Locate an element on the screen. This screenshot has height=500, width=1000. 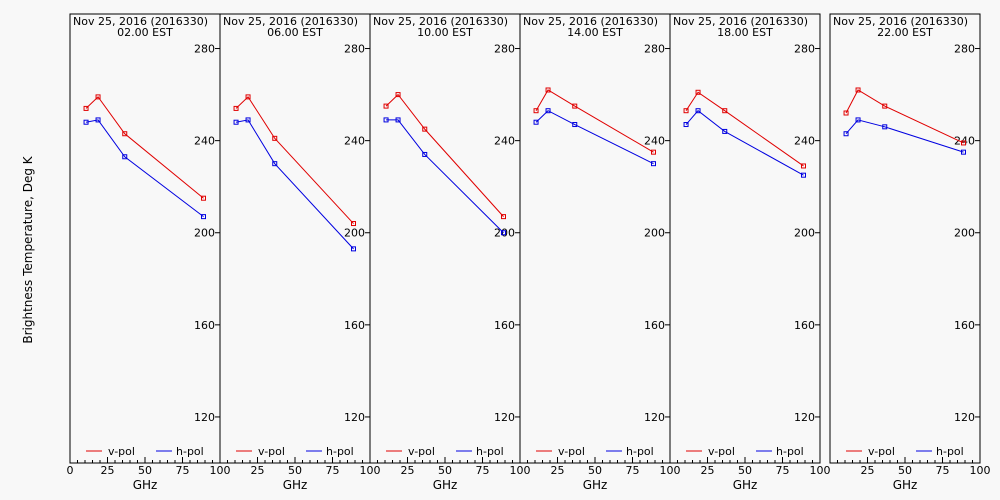
panel-title-time: 22.00 EST is located at coordinates (905, 32).